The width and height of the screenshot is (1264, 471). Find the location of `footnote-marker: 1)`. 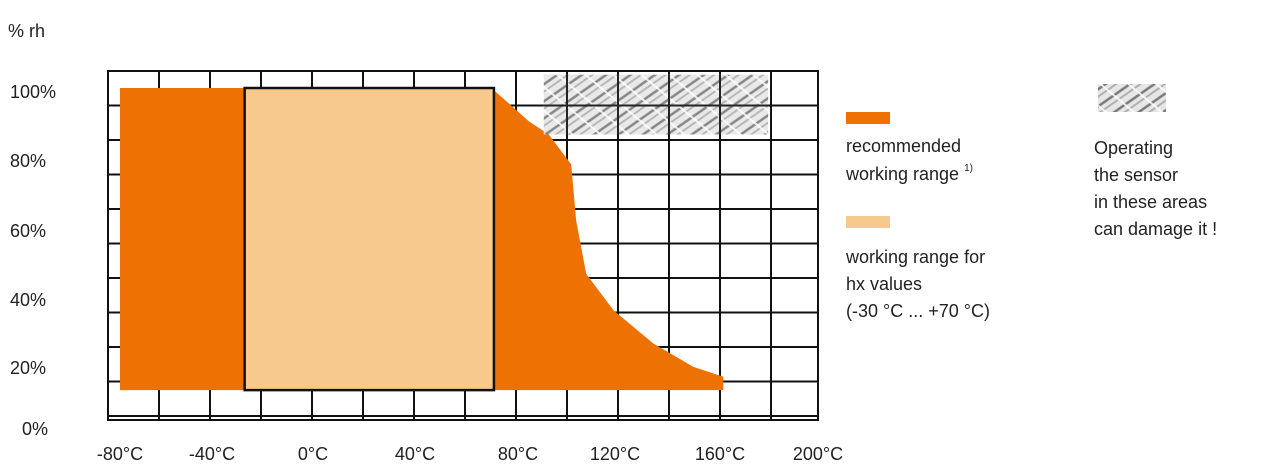

footnote-marker: 1) is located at coordinates (968, 168).